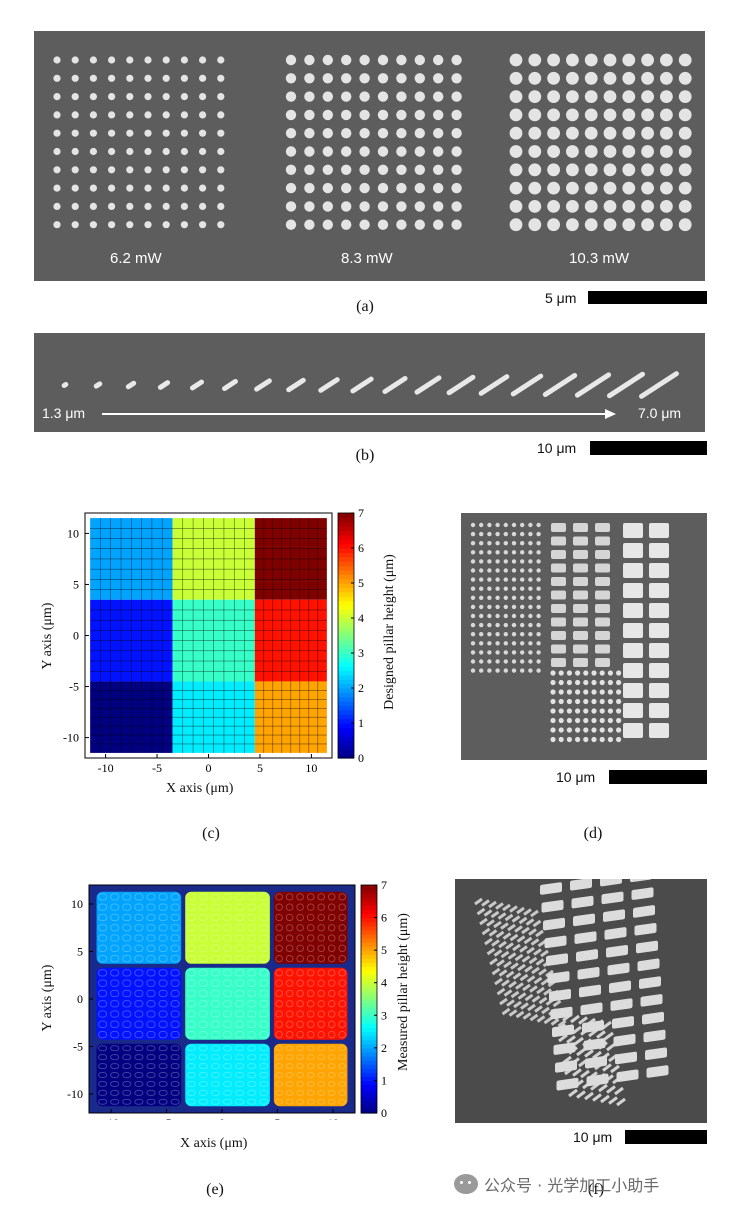  I want to click on colorbar-tick-label: 2, so click(361, 688).